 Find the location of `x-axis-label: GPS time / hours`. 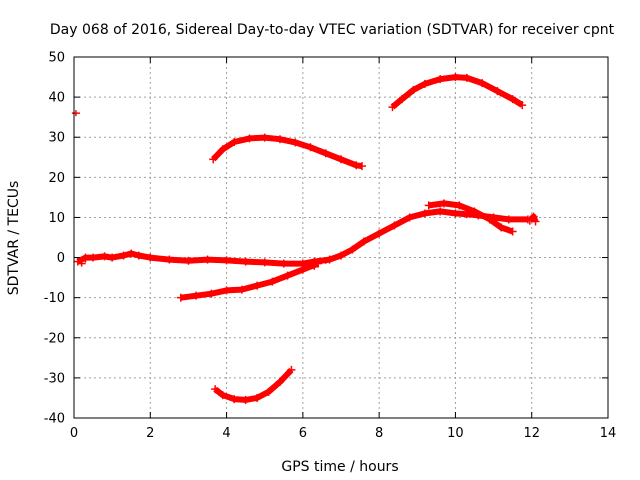

x-axis-label: GPS time / hours is located at coordinates (339, 467).